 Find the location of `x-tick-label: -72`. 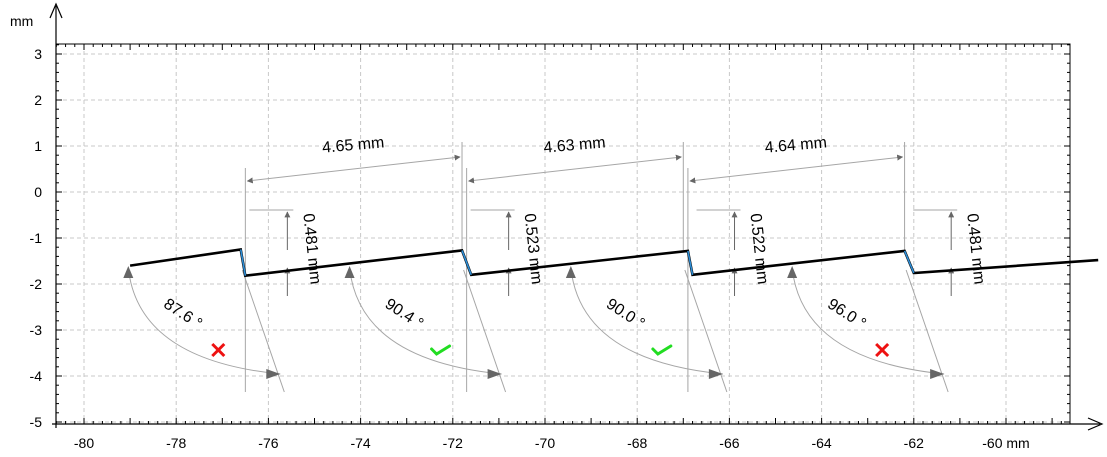

x-tick-label: -72 is located at coordinates (453, 443).